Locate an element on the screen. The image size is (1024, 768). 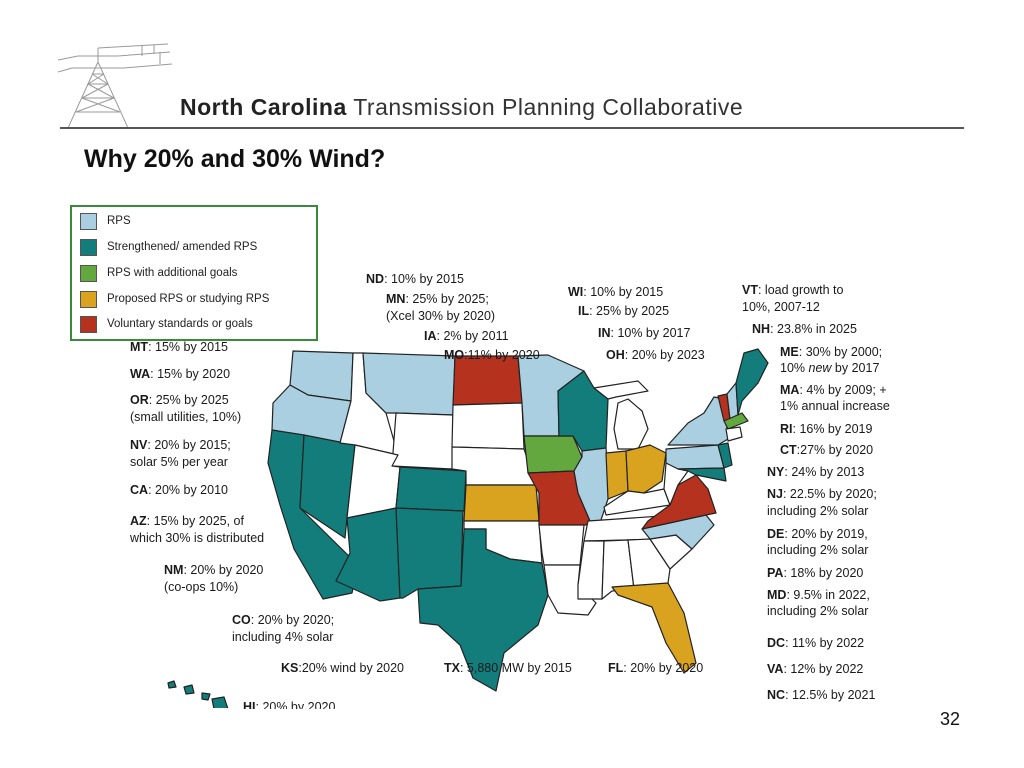
state-KS is located at coordinates (501, 503).